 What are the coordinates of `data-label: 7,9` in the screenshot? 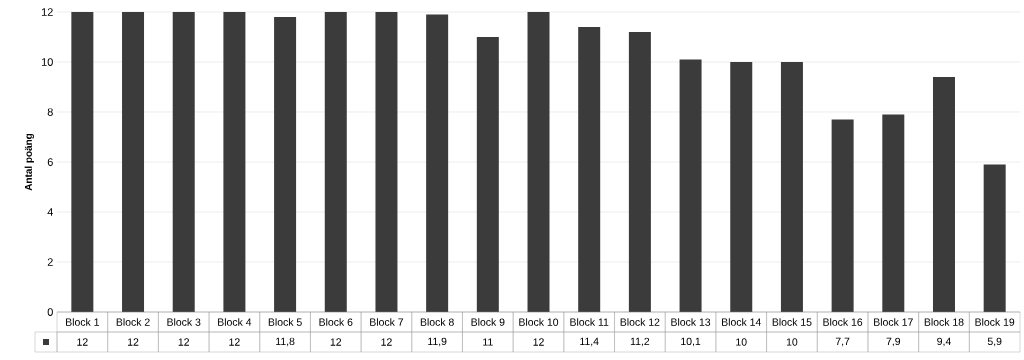 It's located at (893, 342).